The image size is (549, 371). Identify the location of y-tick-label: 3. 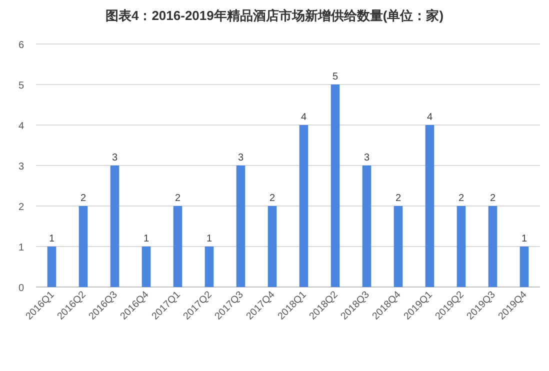
(21, 167).